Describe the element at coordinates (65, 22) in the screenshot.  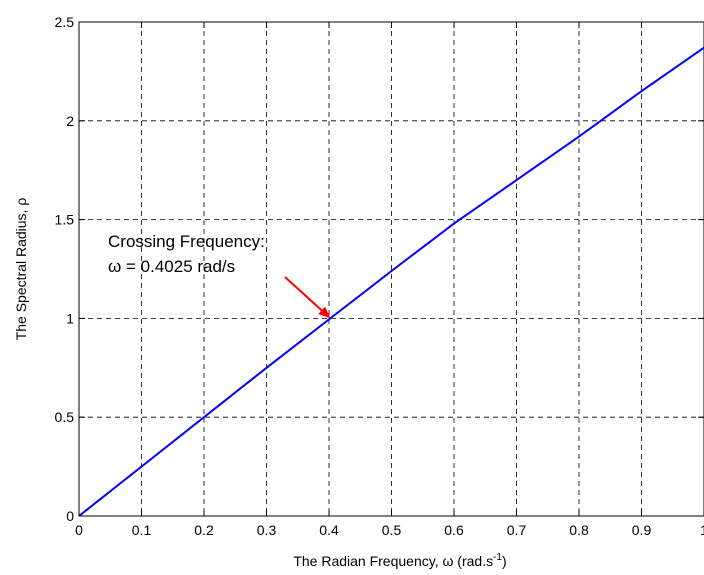
I see `y-tick-label: 2.5` at that location.